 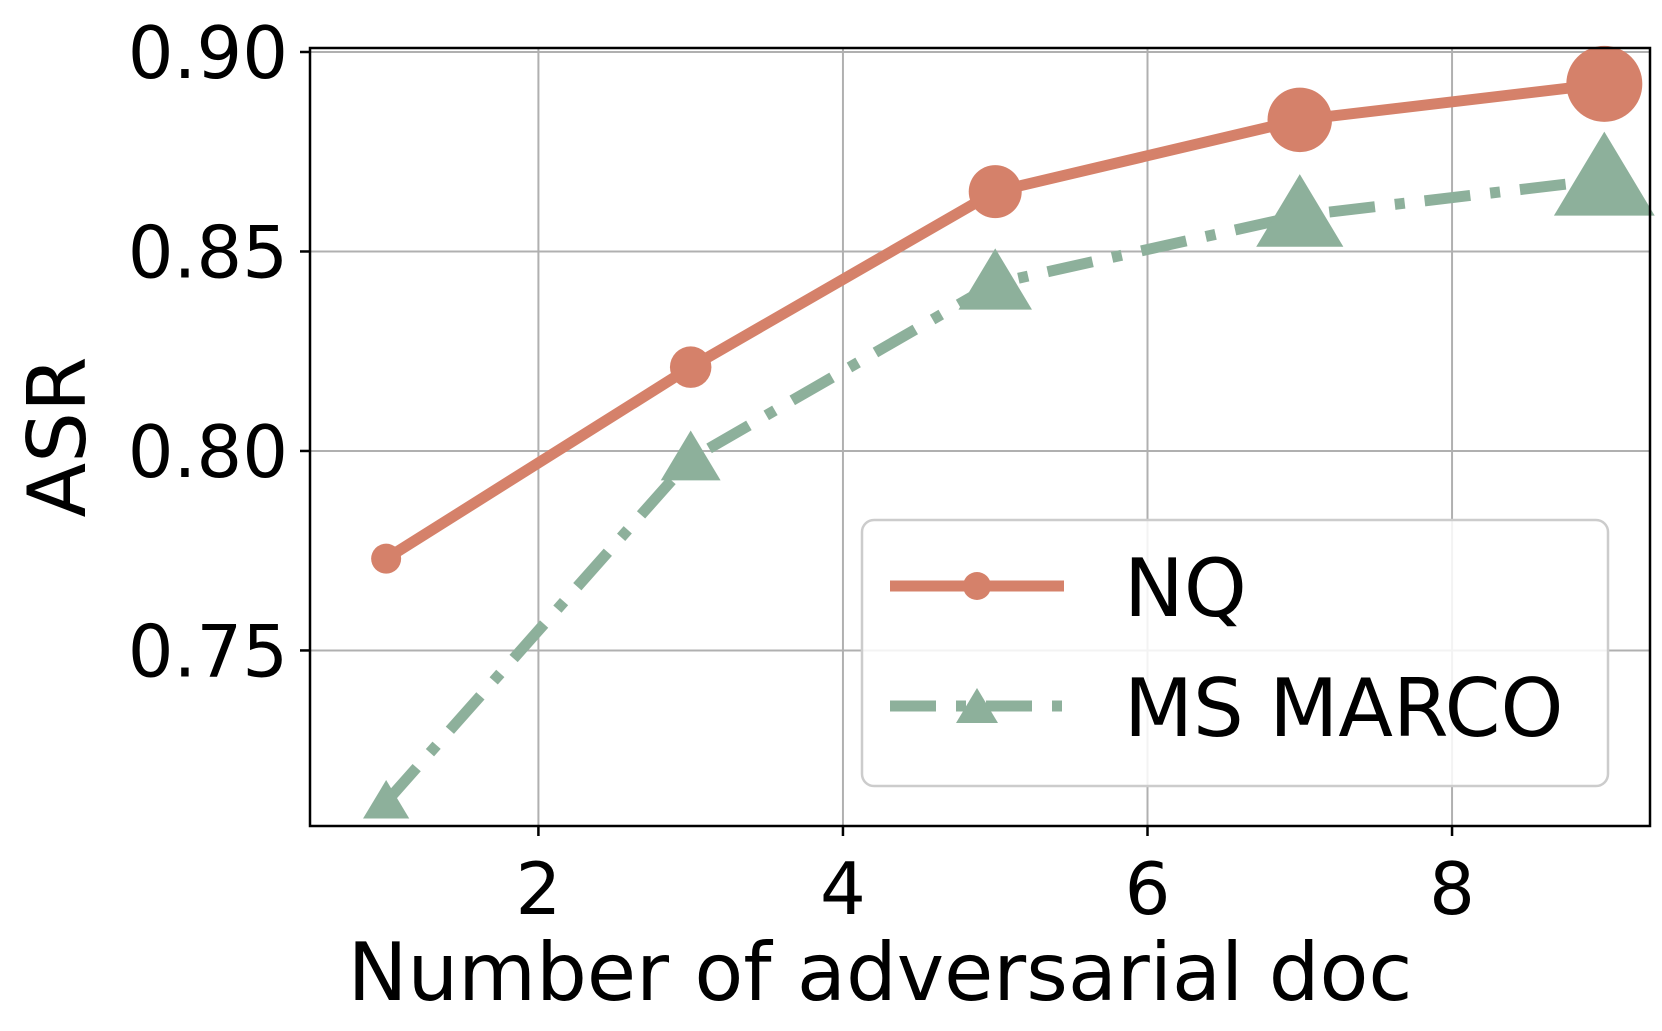 What do you see at coordinates (1226, 648) in the screenshot?
I see `legend-entries: NQ MS MARCO` at bounding box center [1226, 648].